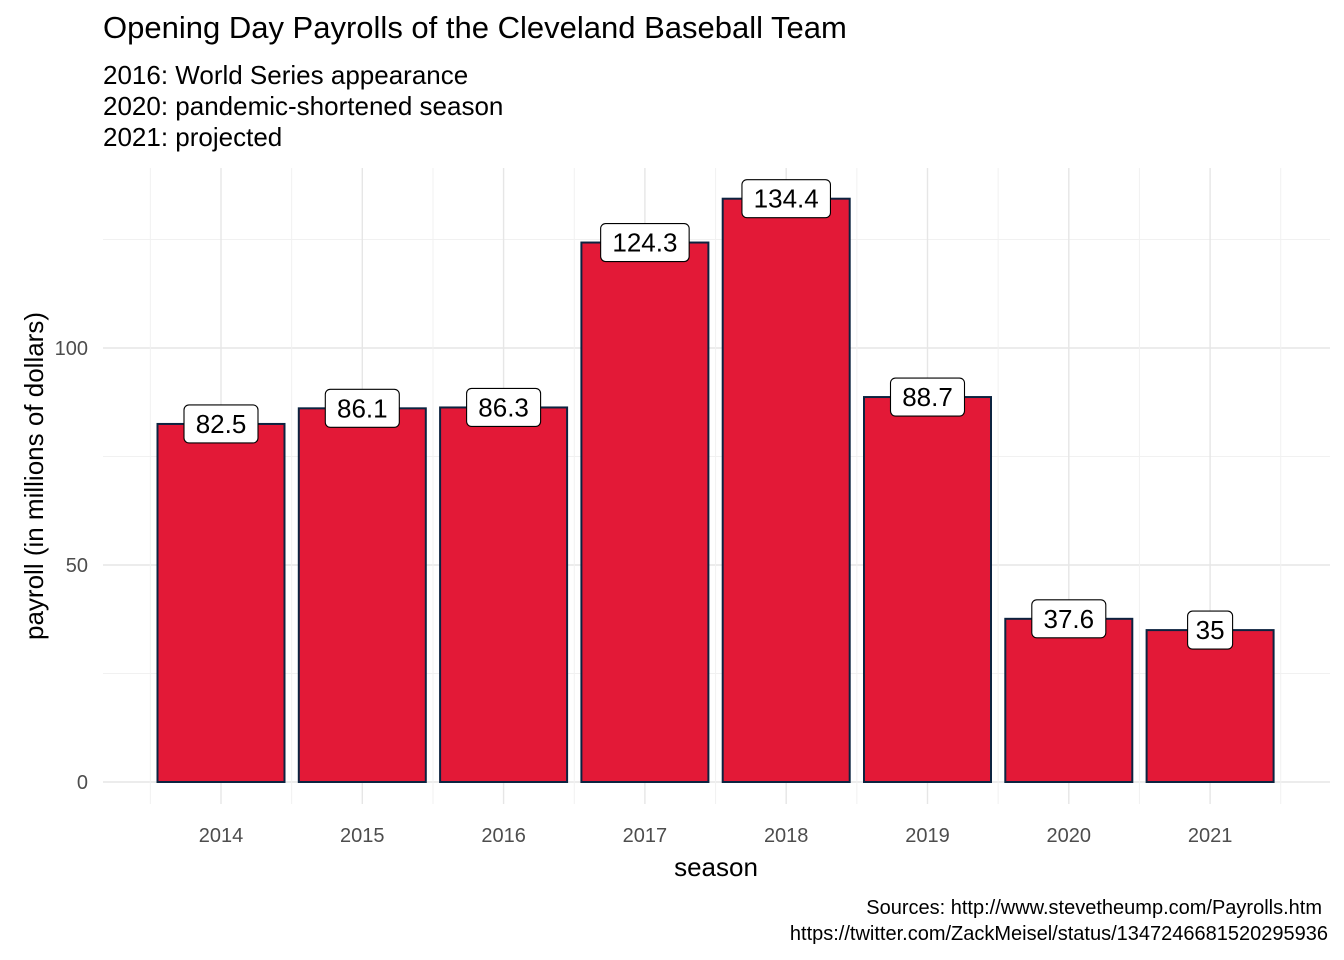 The height and width of the screenshot is (960, 1344). I want to click on x-tick-label: 2020, so click(1069, 836).